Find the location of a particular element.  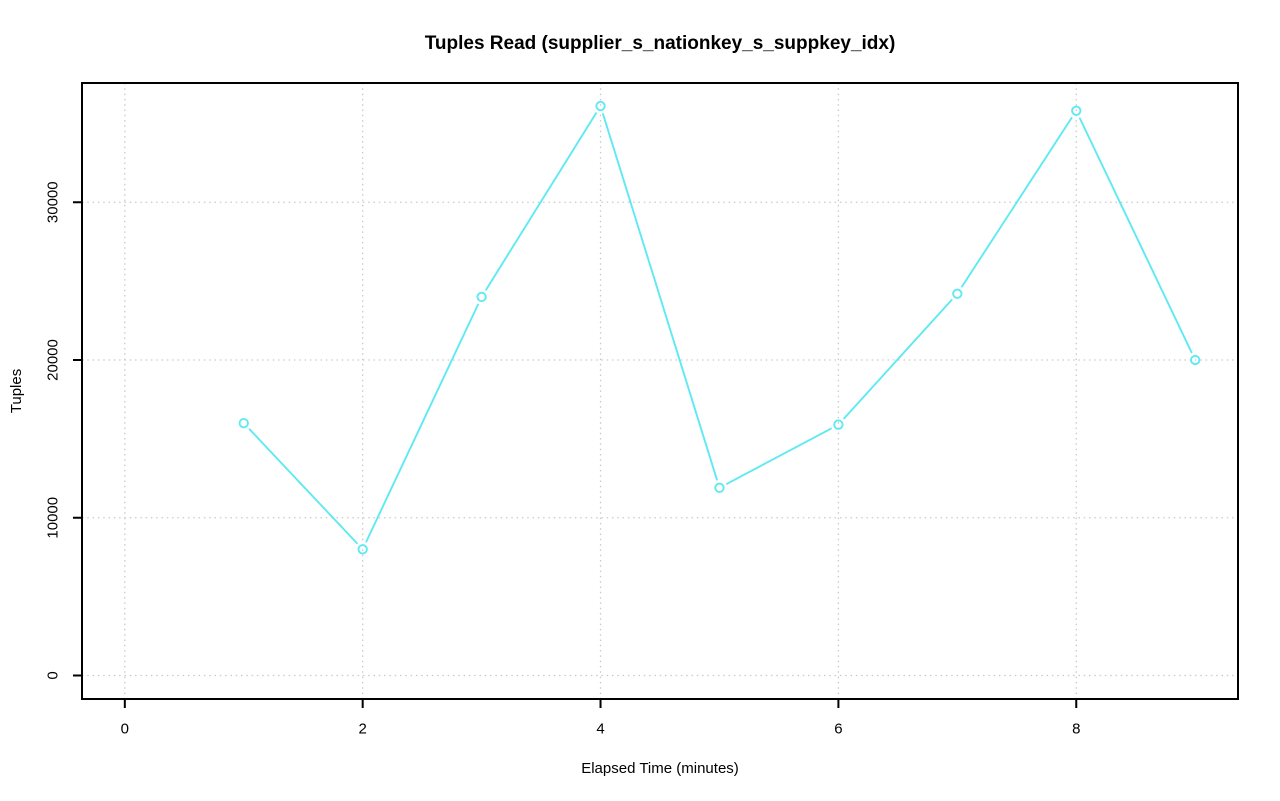

y-tick-label: 10000 is located at coordinates (53, 518).